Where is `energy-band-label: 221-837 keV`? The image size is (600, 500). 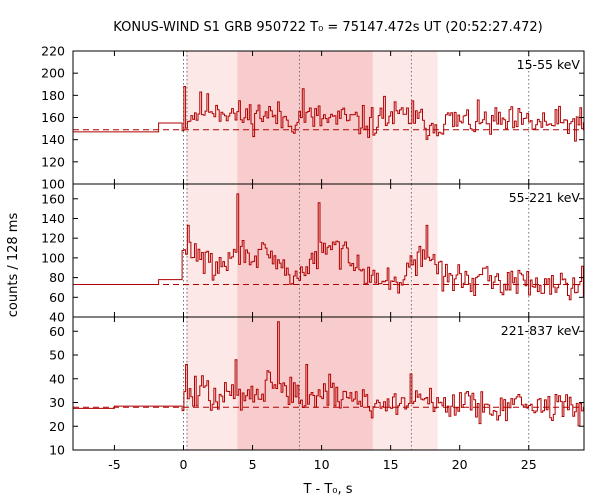 energy-band-label: 221-837 keV is located at coordinates (541, 330).